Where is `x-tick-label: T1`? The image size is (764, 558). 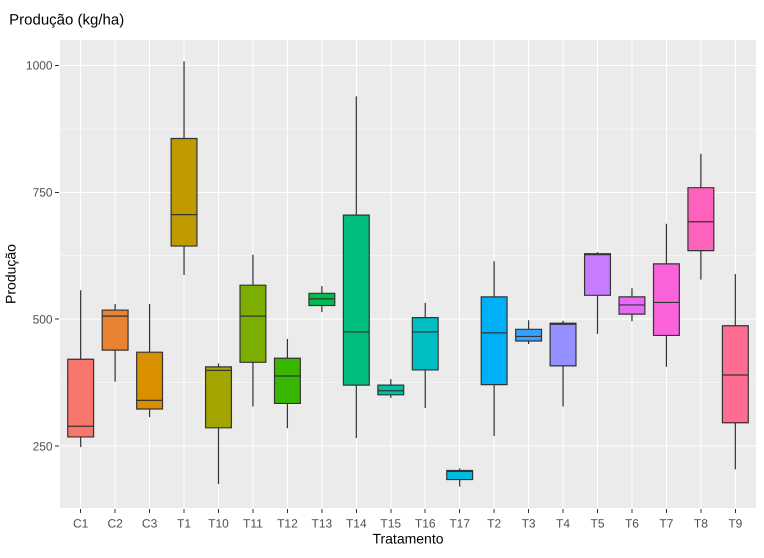
x-tick-label: T1 is located at coordinates (184, 523).